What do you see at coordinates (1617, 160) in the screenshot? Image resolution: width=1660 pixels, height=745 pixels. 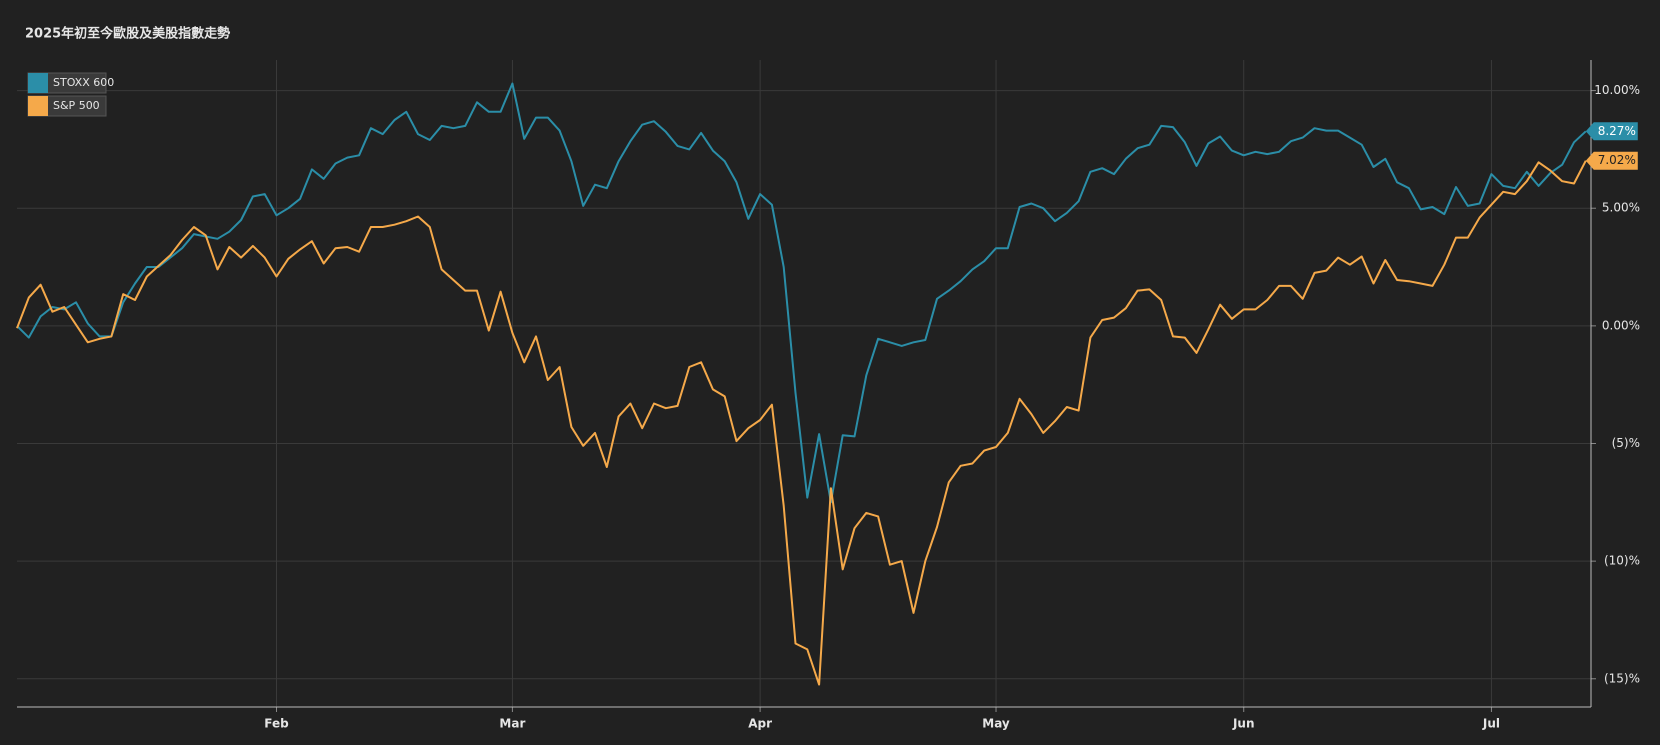 I see `end-label: 7.02%` at bounding box center [1617, 160].